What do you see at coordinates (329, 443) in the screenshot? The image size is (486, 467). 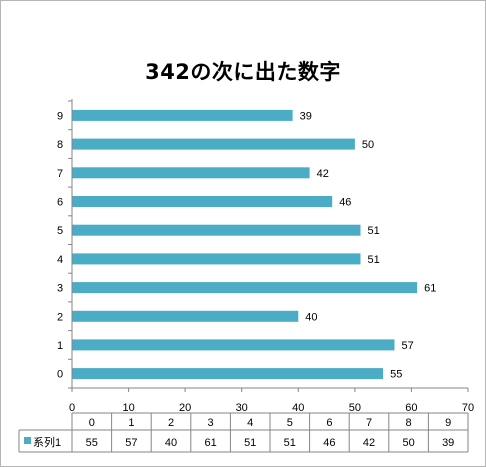 I see `table-value-6: 46` at bounding box center [329, 443].